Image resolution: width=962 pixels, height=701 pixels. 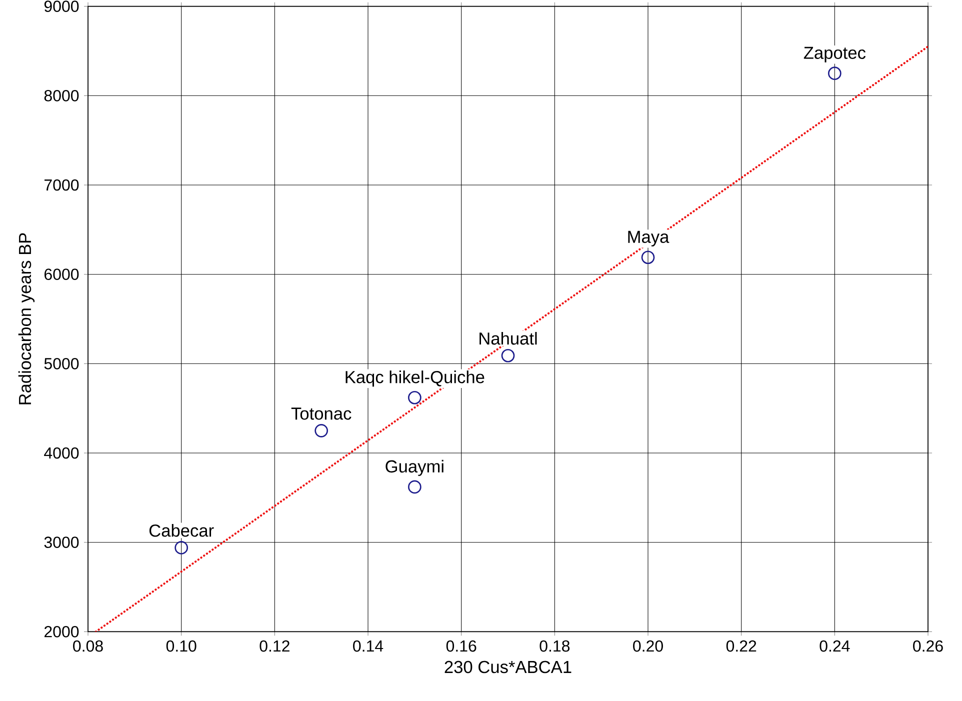 What do you see at coordinates (26, 318) in the screenshot?
I see `y-axis-title: Radiocarbon years BP` at bounding box center [26, 318].